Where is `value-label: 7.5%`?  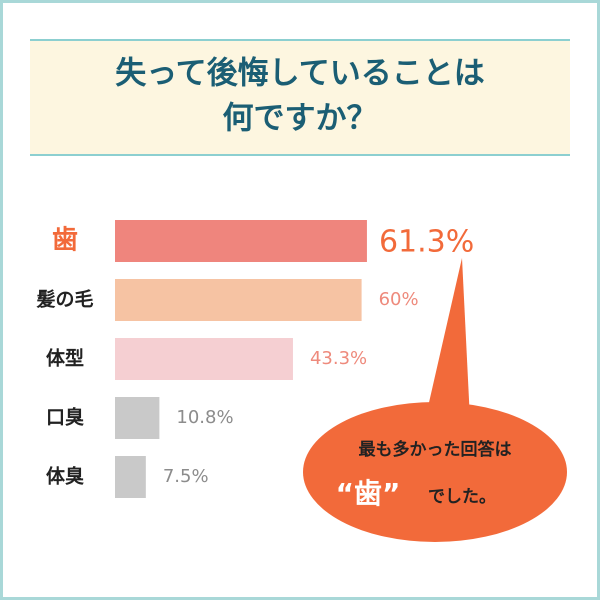
value-label: 7.5% is located at coordinates (186, 476).